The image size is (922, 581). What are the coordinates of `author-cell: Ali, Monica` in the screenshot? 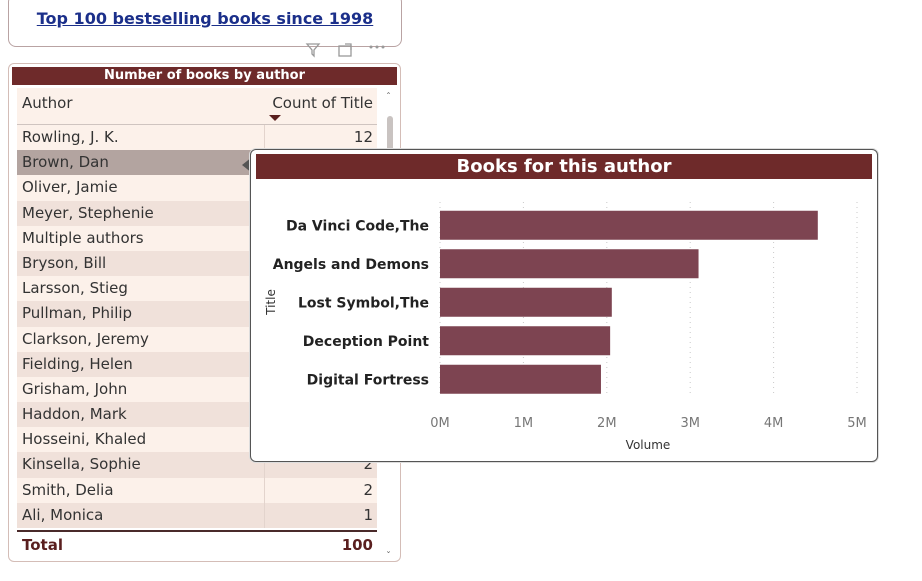 It's located at (63, 514).